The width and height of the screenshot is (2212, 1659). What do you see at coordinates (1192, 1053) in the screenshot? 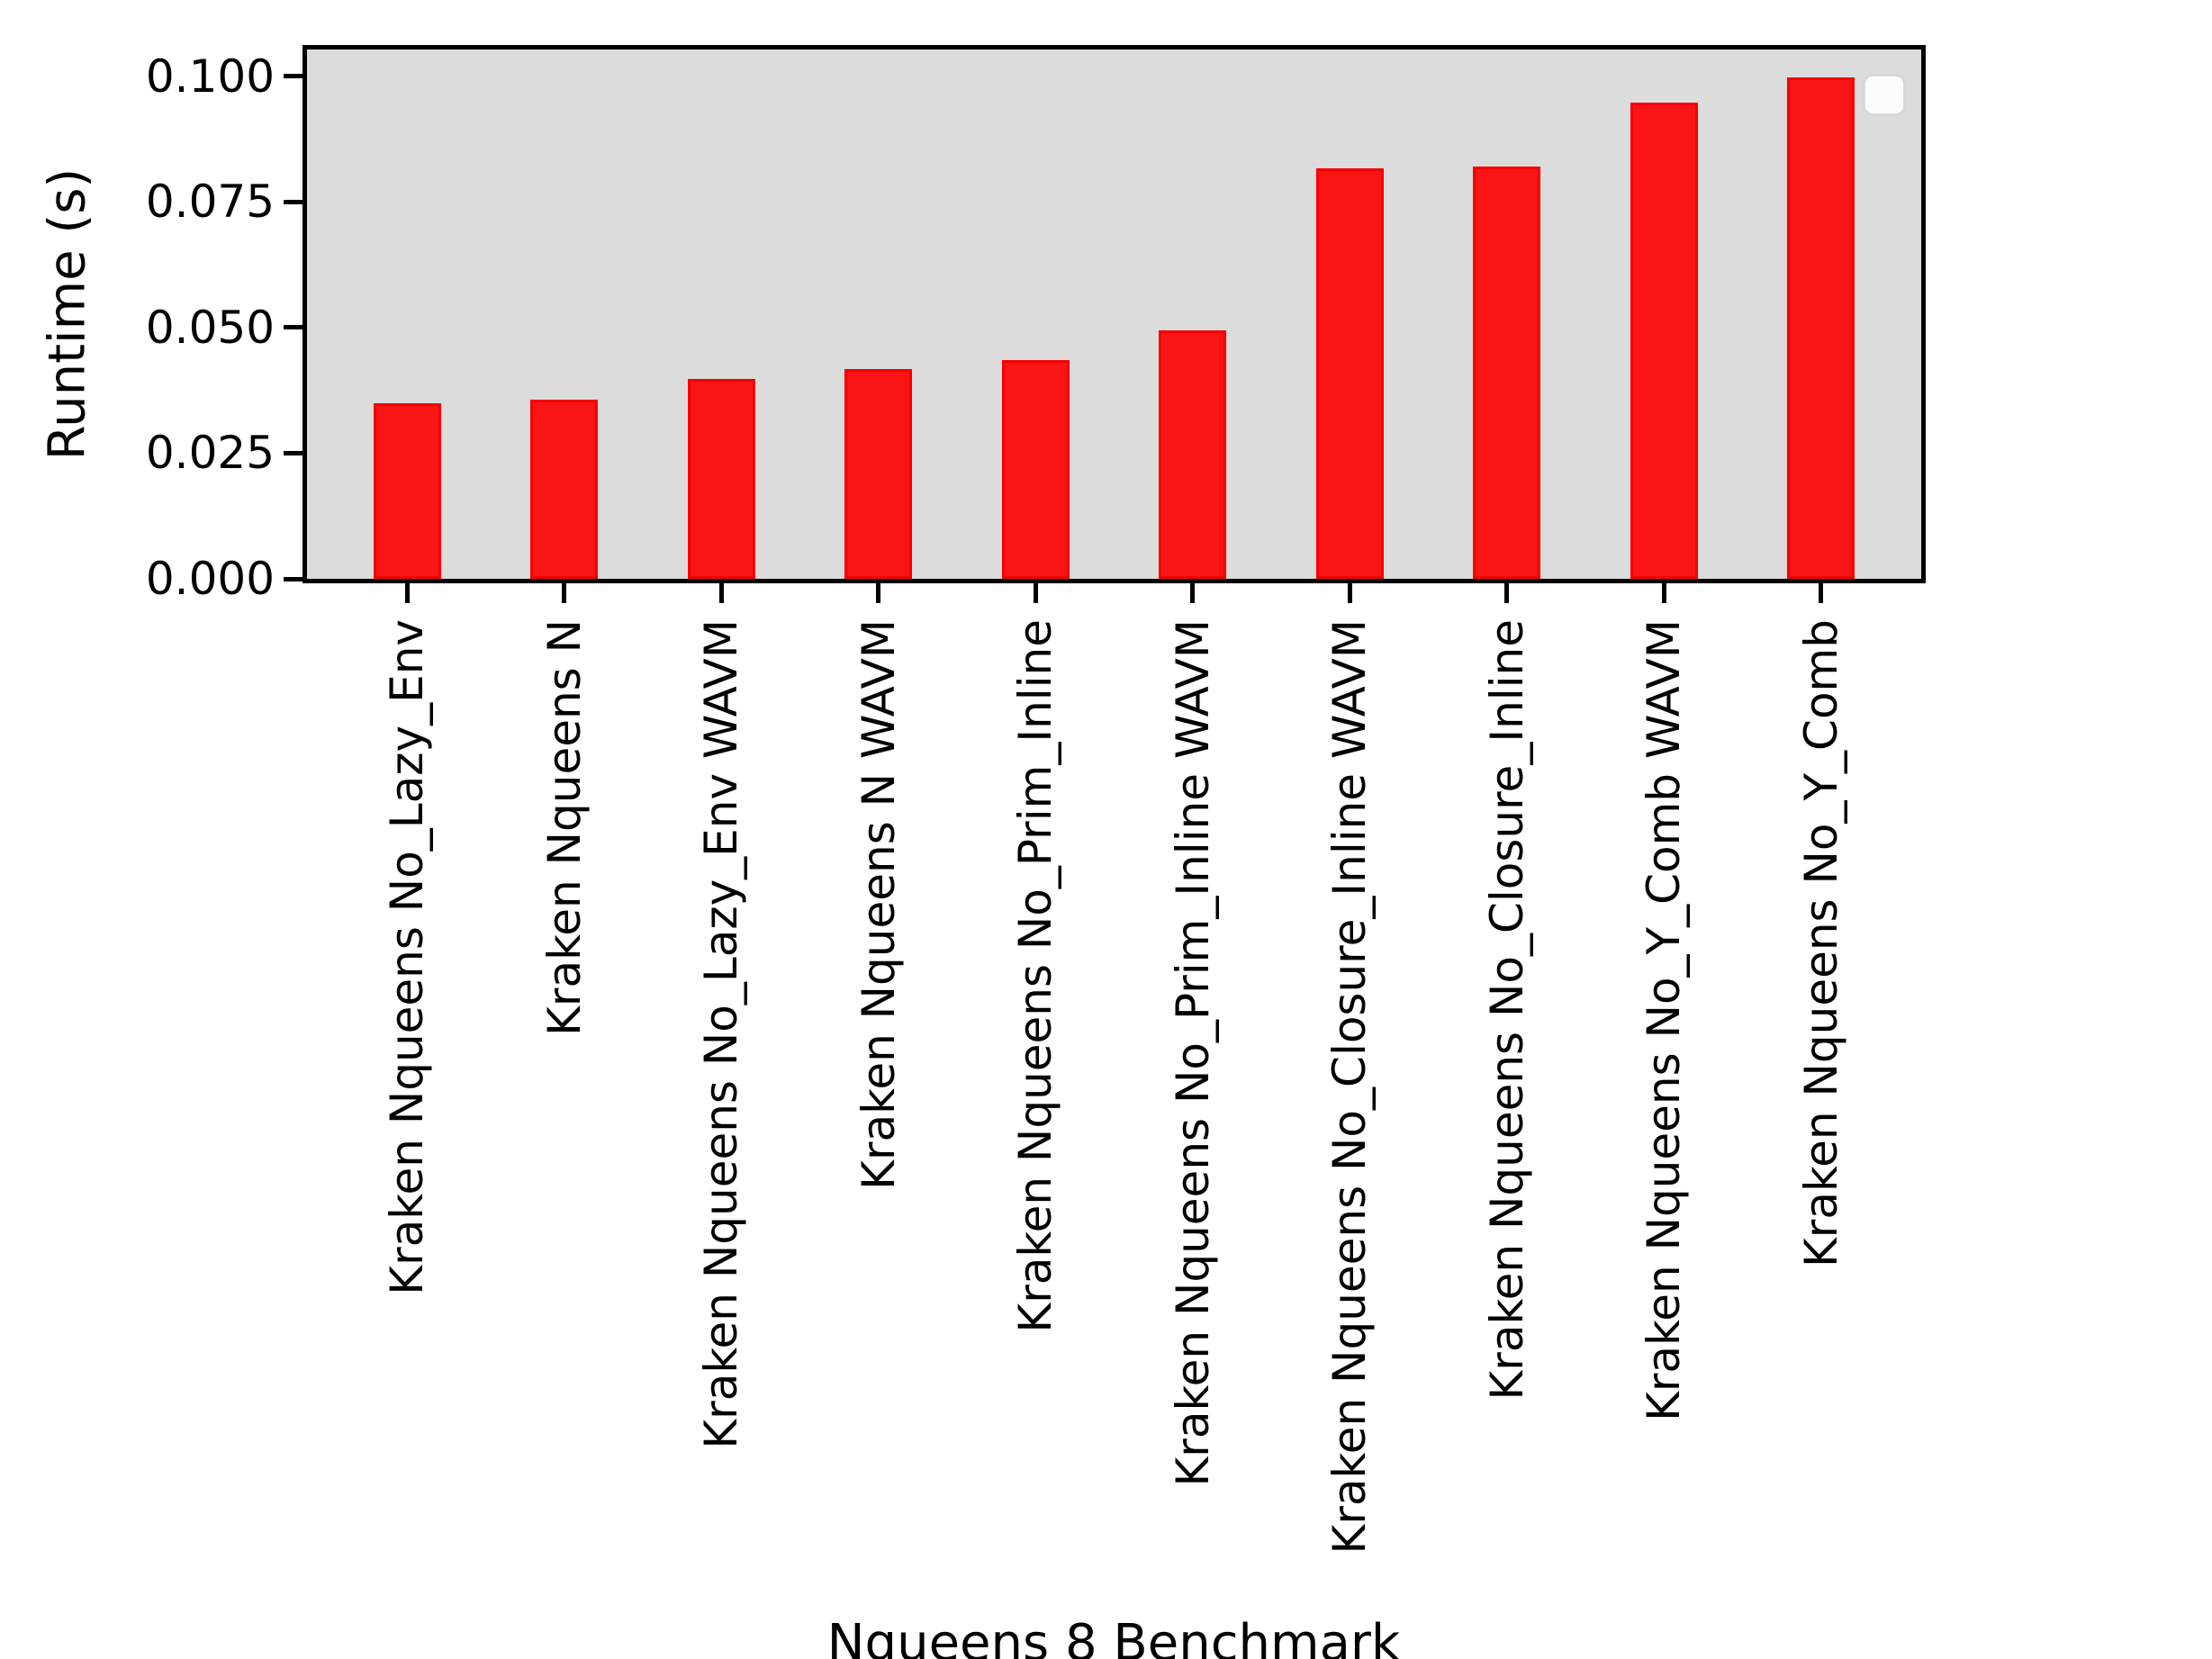
I see `x-tick-label: Kraken Nqueens No_Prim_Inline WAVM` at bounding box center [1192, 1053].